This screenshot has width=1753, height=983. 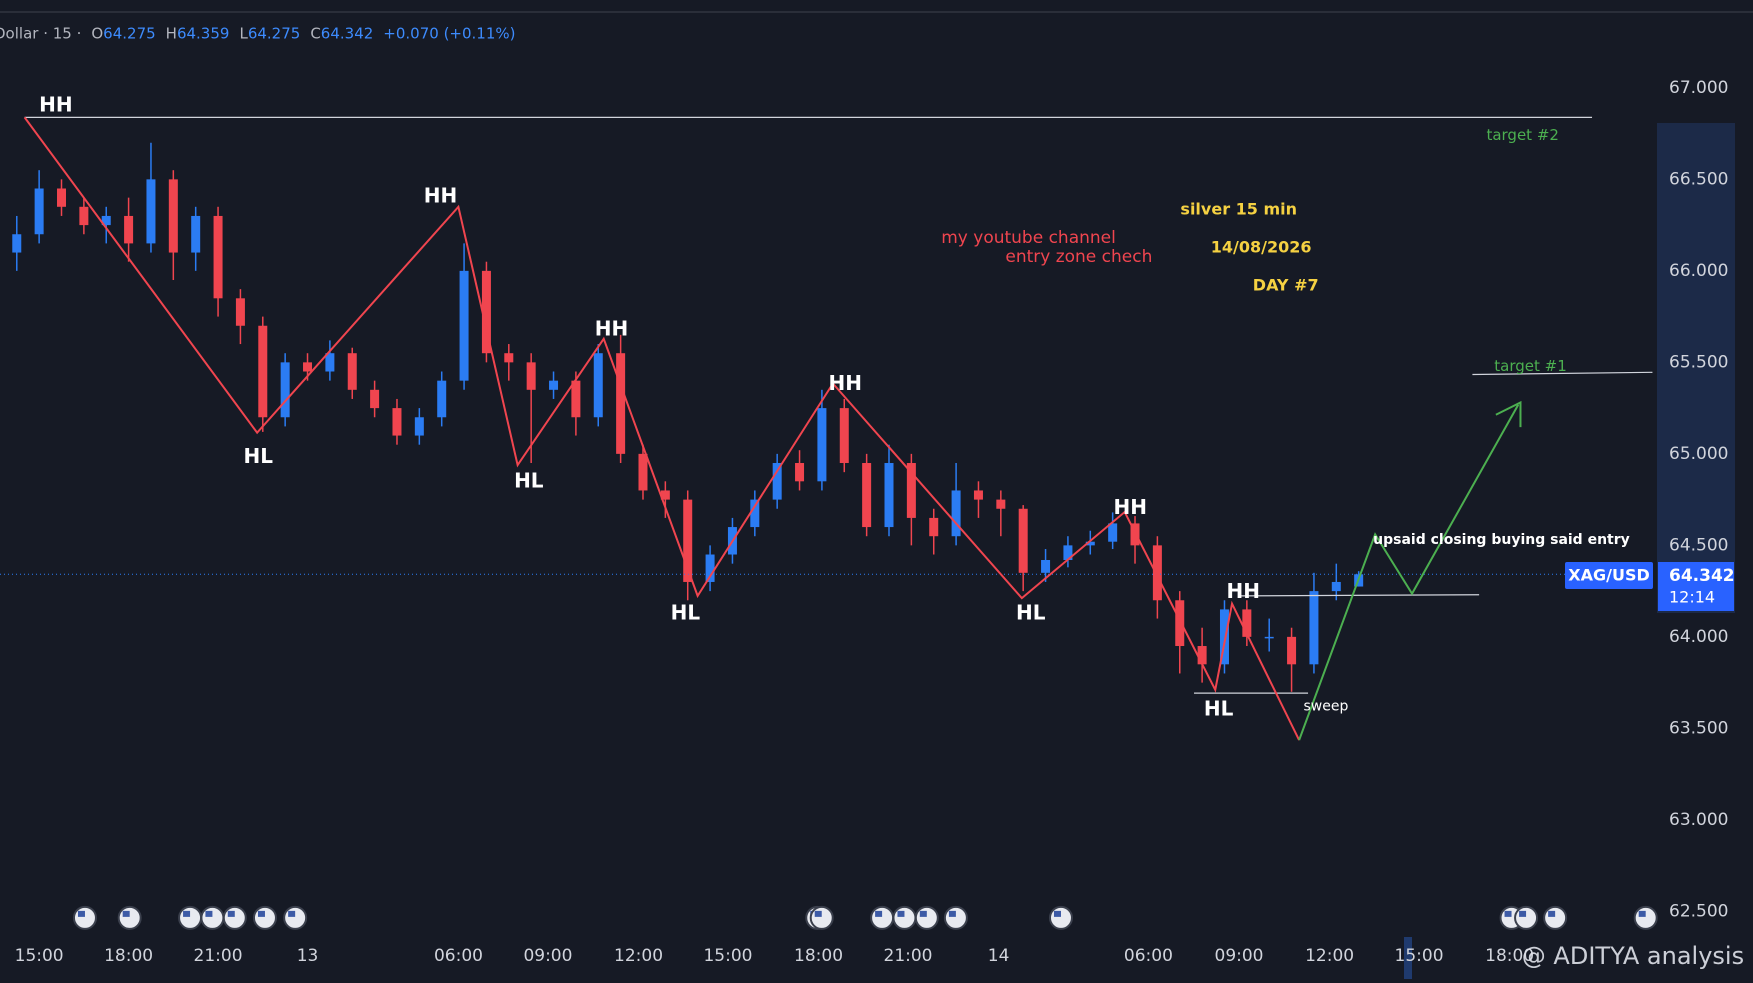 What do you see at coordinates (129, 33) in the screenshot?
I see `header-part: 64.275` at bounding box center [129, 33].